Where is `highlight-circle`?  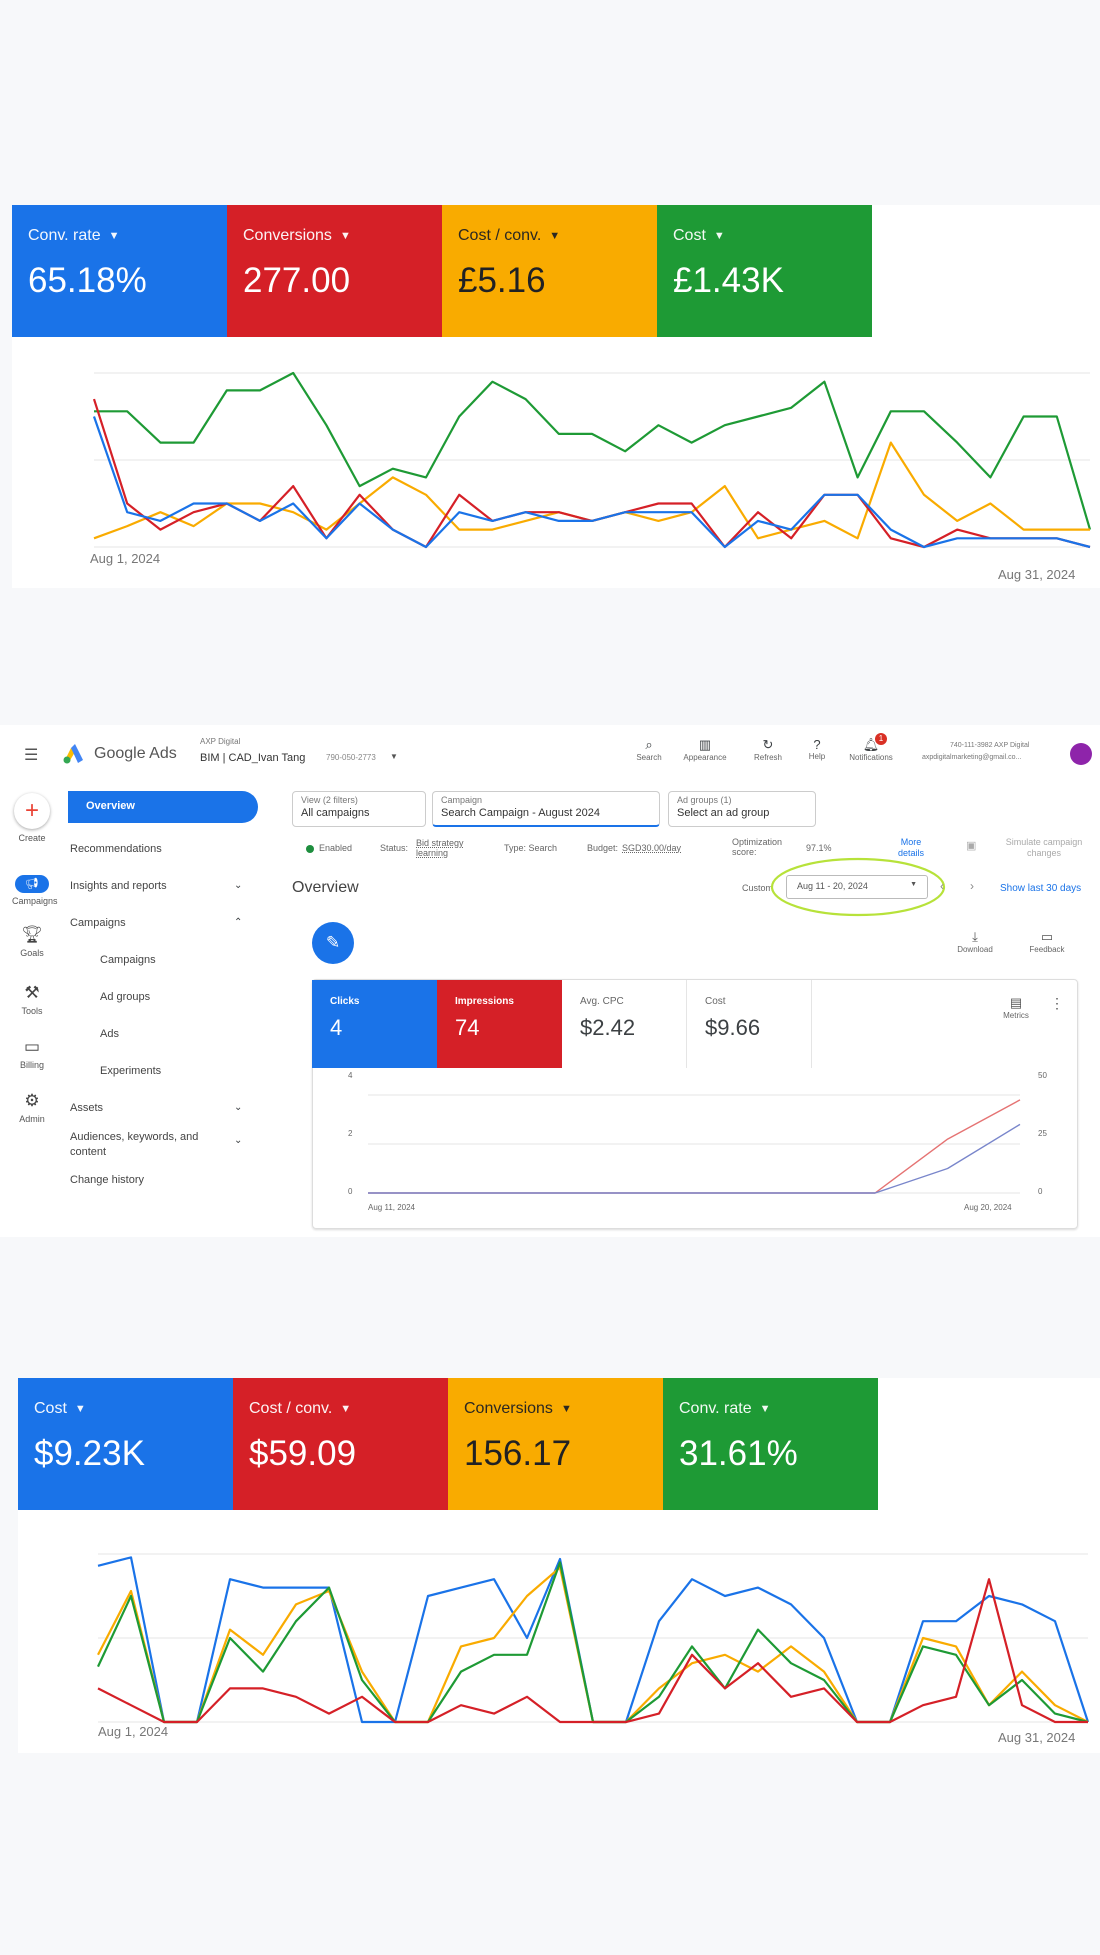 highlight-circle is located at coordinates (858, 887).